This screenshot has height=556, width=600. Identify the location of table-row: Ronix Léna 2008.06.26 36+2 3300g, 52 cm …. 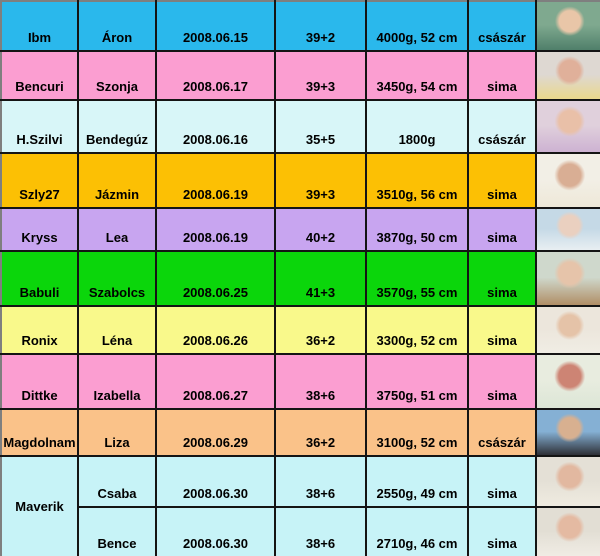
(300, 330).